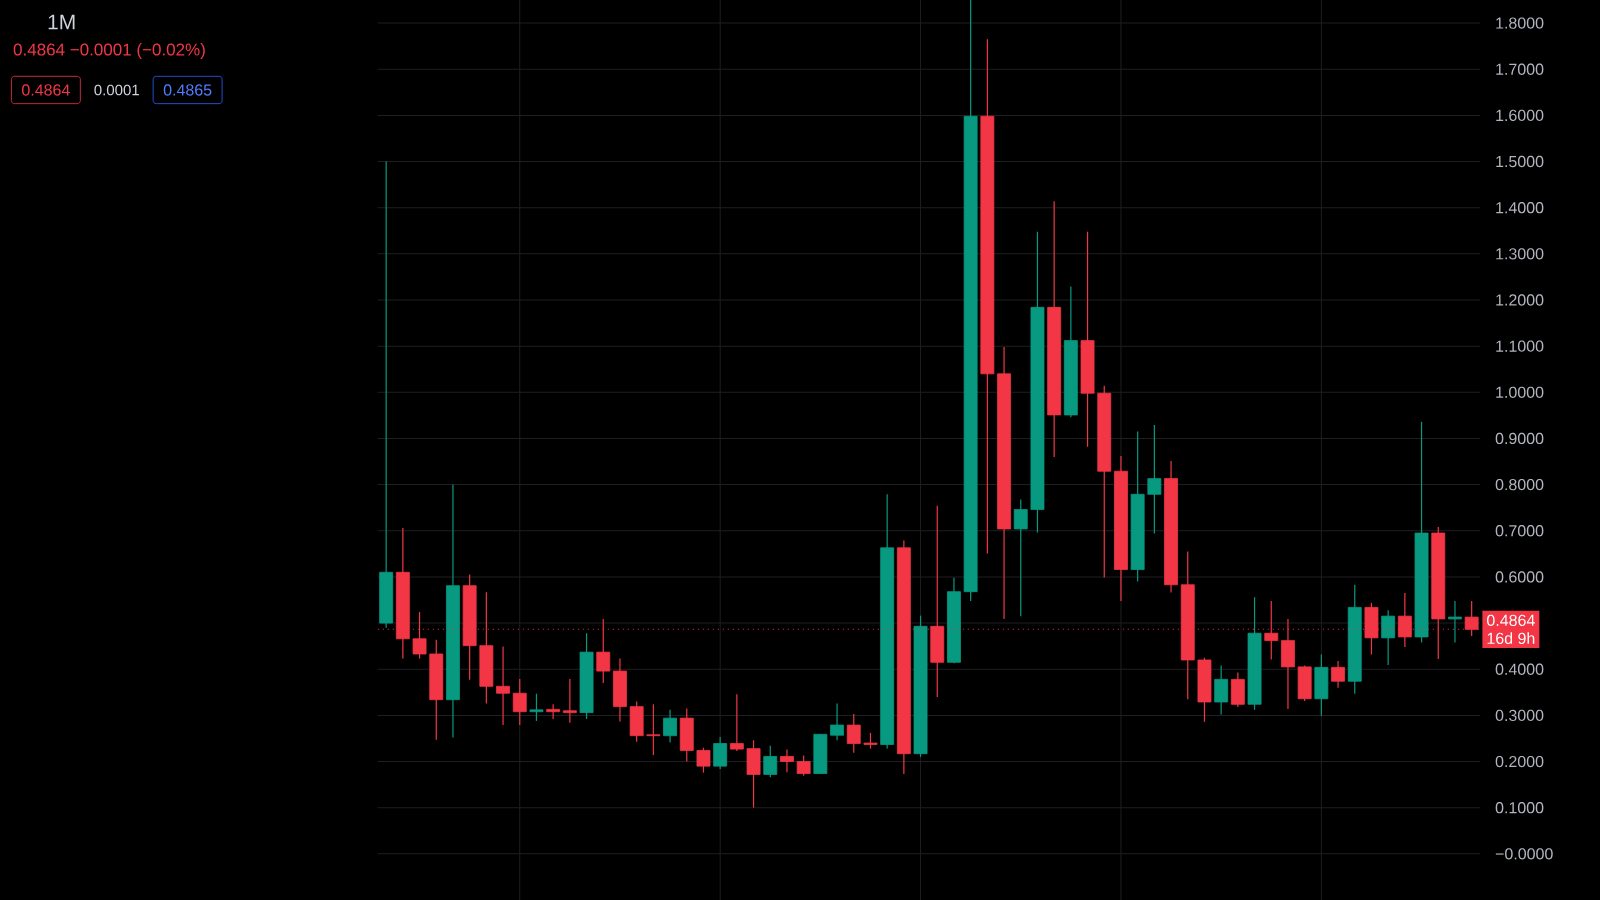 This screenshot has width=1600, height=900. Describe the element at coordinates (46, 90) in the screenshot. I see `text: 0.4864` at that location.